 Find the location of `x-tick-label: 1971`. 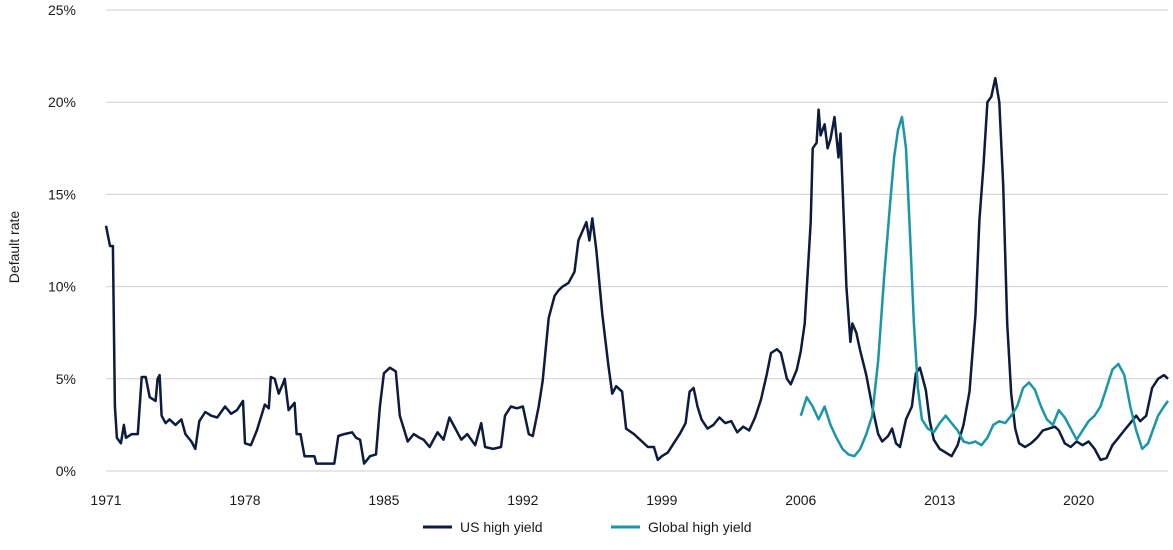

x-tick-label: 1971 is located at coordinates (105, 500).